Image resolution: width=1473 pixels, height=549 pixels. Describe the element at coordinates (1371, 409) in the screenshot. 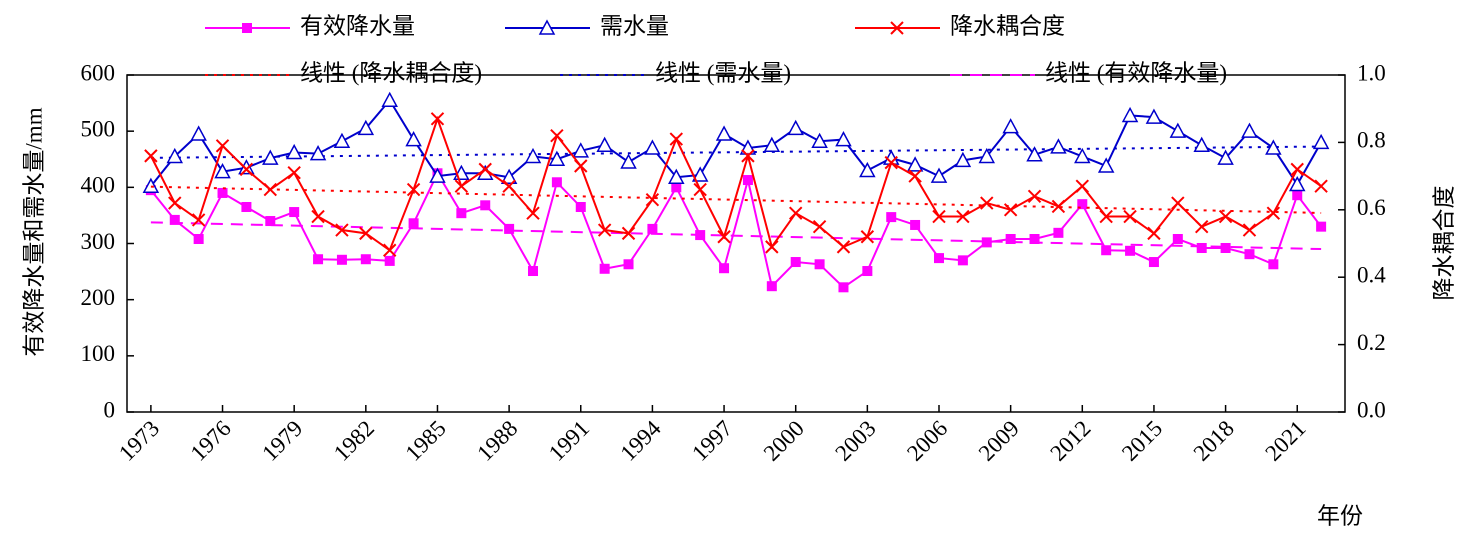

I see `y2-tick-label: 0.0` at that location.